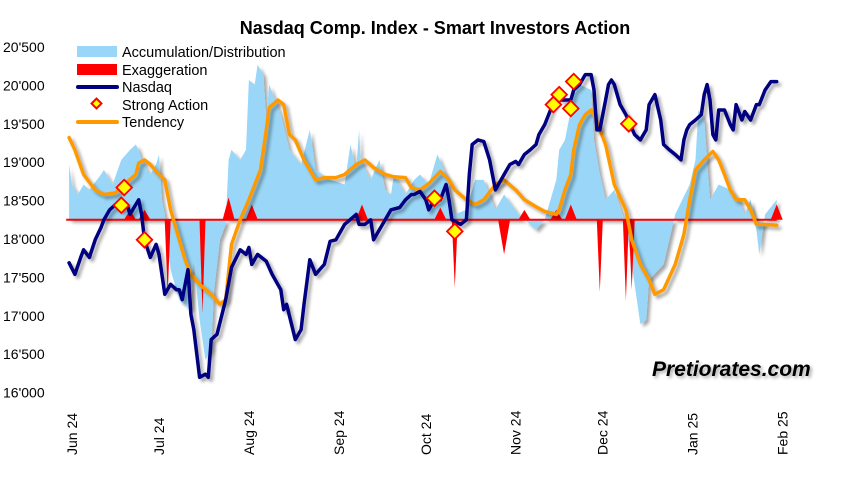  I want to click on y-tick-label: 19'500, so click(24, 124).